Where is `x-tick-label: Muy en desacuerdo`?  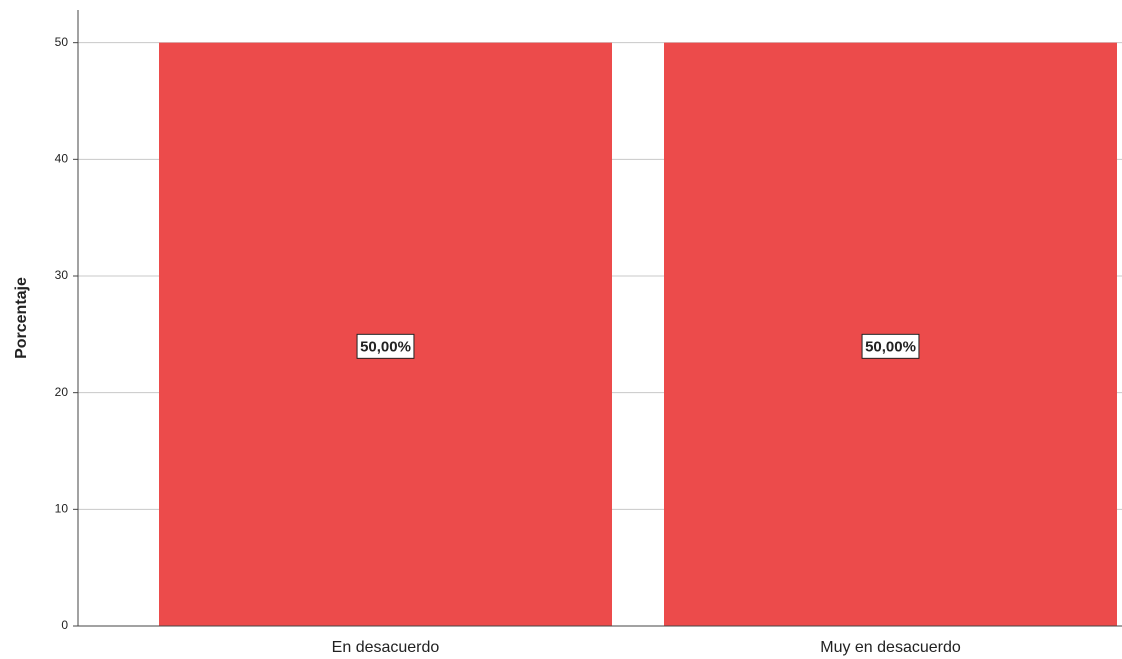
x-tick-label: Muy en desacuerdo is located at coordinates (890, 647).